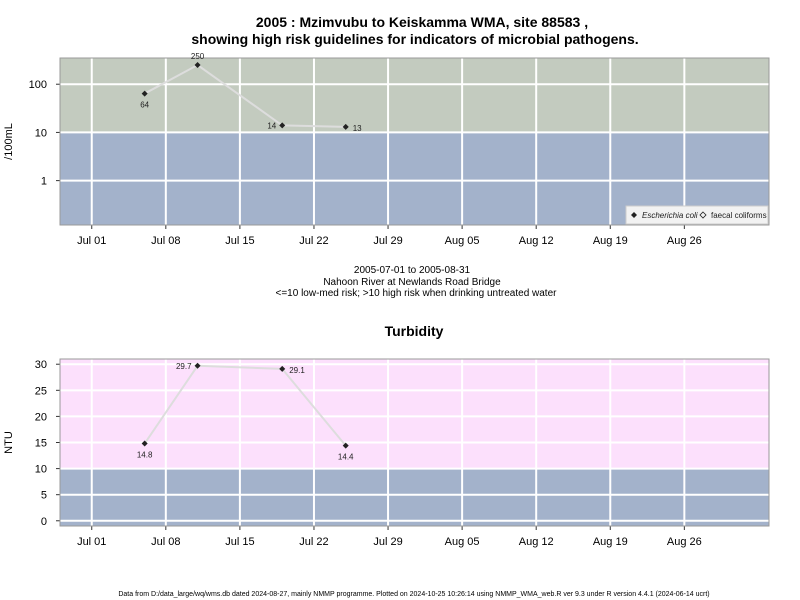 The height and width of the screenshot is (600, 800). I want to click on data-label: 250, so click(198, 56).